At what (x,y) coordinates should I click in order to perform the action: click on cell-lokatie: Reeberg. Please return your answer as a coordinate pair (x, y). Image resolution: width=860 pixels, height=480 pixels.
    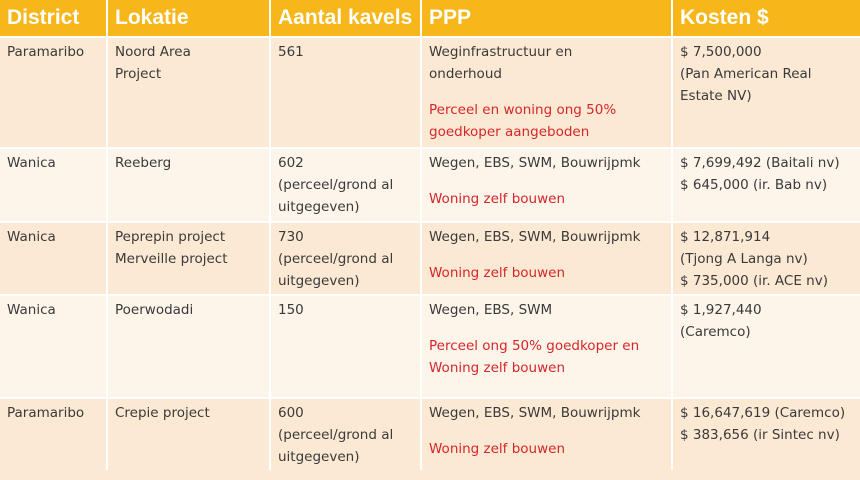
    Looking at the image, I should click on (189, 184).